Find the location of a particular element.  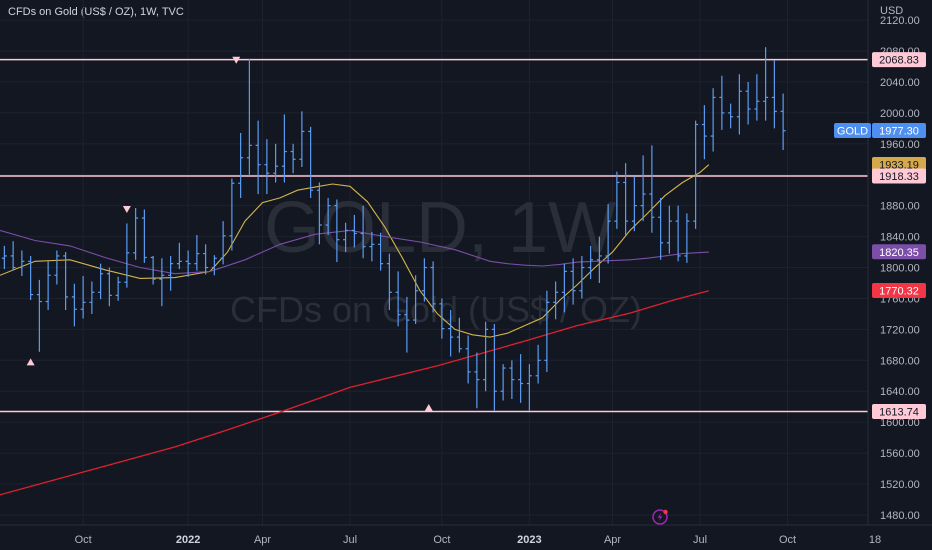

y-tick-label: 1880.00 is located at coordinates (900, 207).